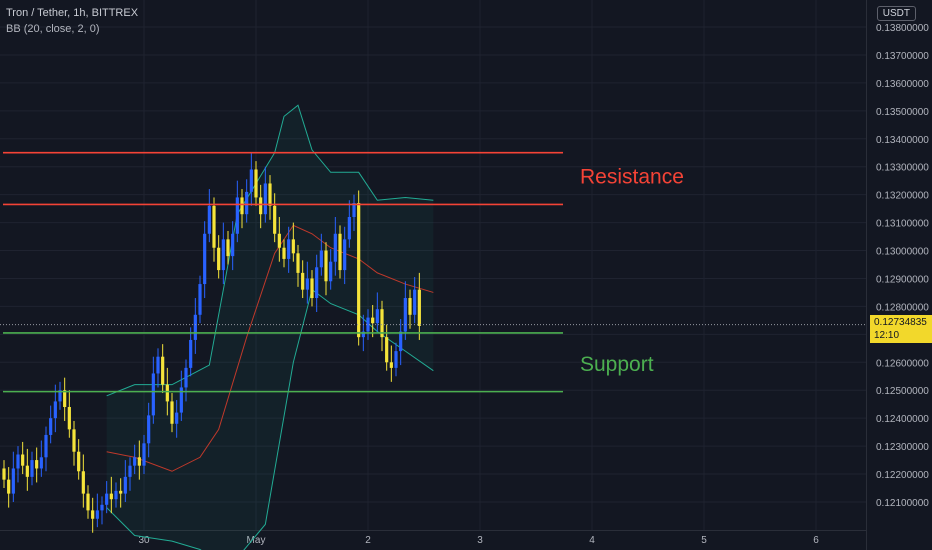  Describe the element at coordinates (902, 307) in the screenshot. I see `price-tick-label: 0.12800000` at that location.